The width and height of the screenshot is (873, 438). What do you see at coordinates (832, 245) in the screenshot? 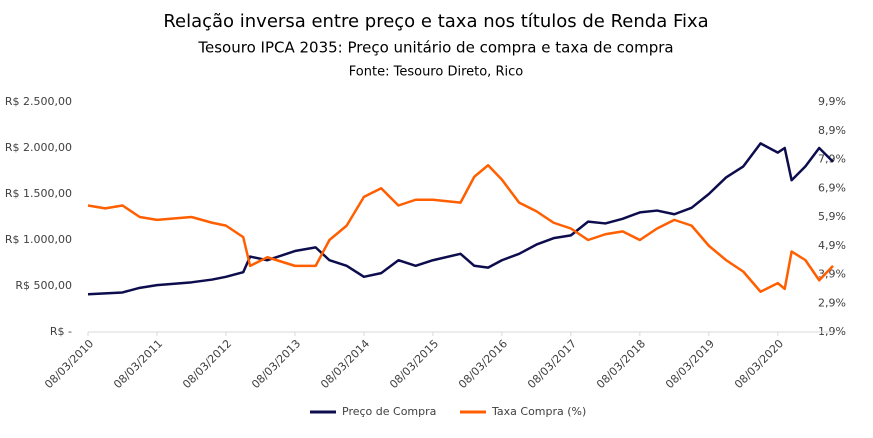
I see `y2-tick-label: 4,9%` at bounding box center [832, 245].